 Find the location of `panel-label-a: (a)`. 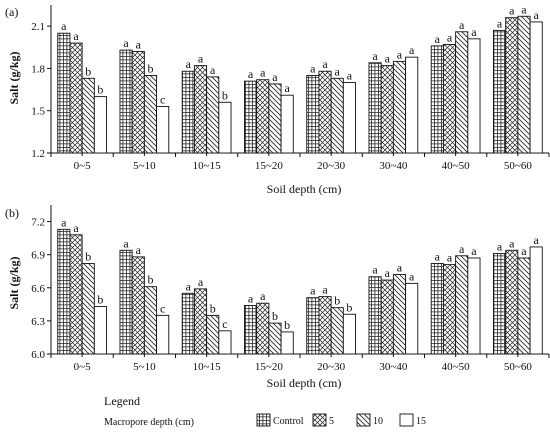

panel-label-a: (a) is located at coordinates (11, 12).